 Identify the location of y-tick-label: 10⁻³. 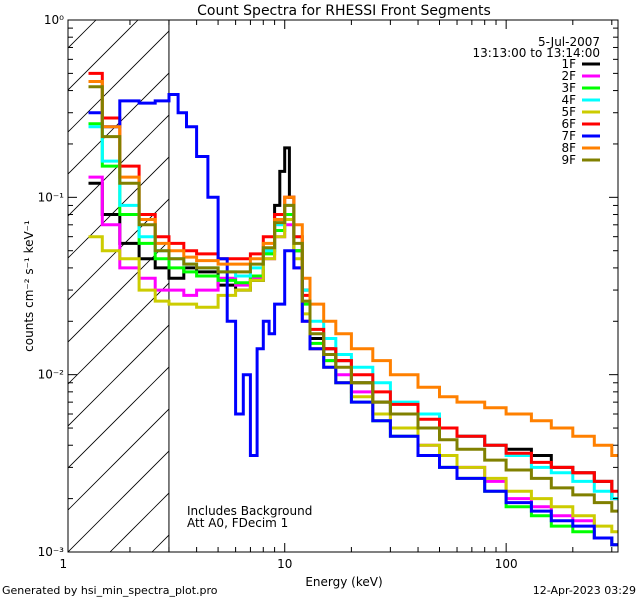
(51, 552).